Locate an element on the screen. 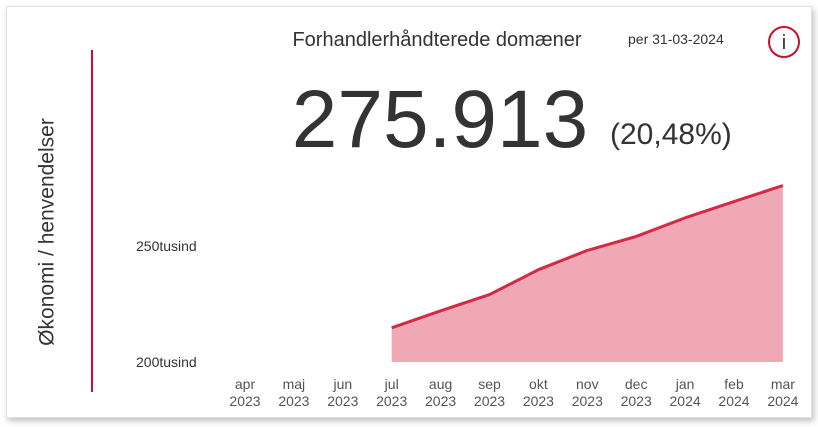  info-icon-label: i is located at coordinates (784, 43).